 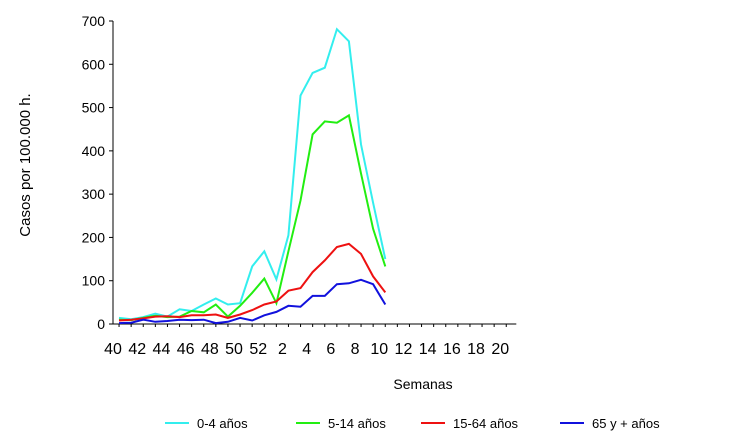 What do you see at coordinates (234, 349) in the screenshot?
I see `x-tick-label: 50` at bounding box center [234, 349].